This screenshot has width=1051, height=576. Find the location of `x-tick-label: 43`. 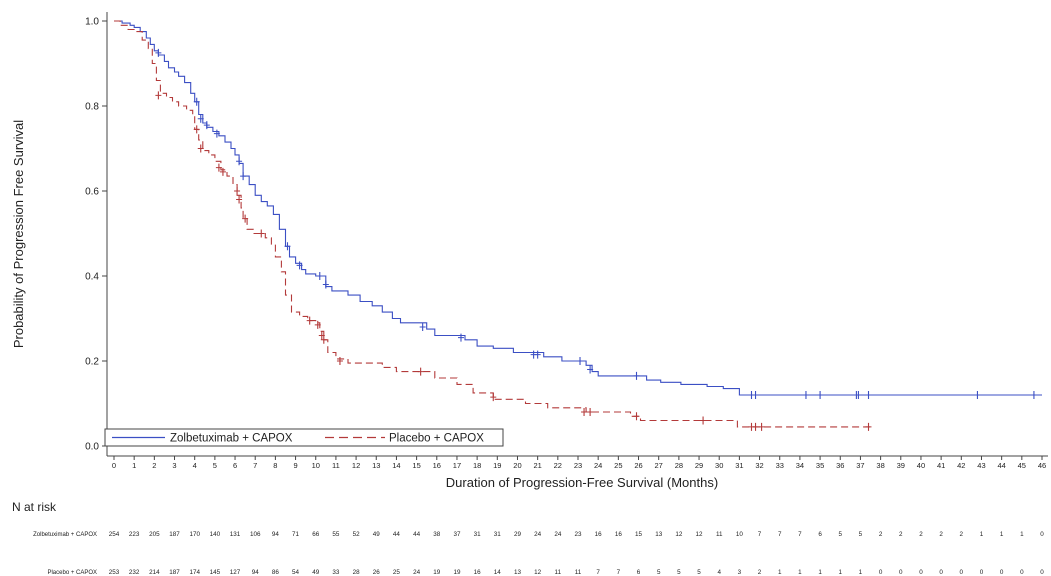

x-tick-label: 43 is located at coordinates (981, 465).